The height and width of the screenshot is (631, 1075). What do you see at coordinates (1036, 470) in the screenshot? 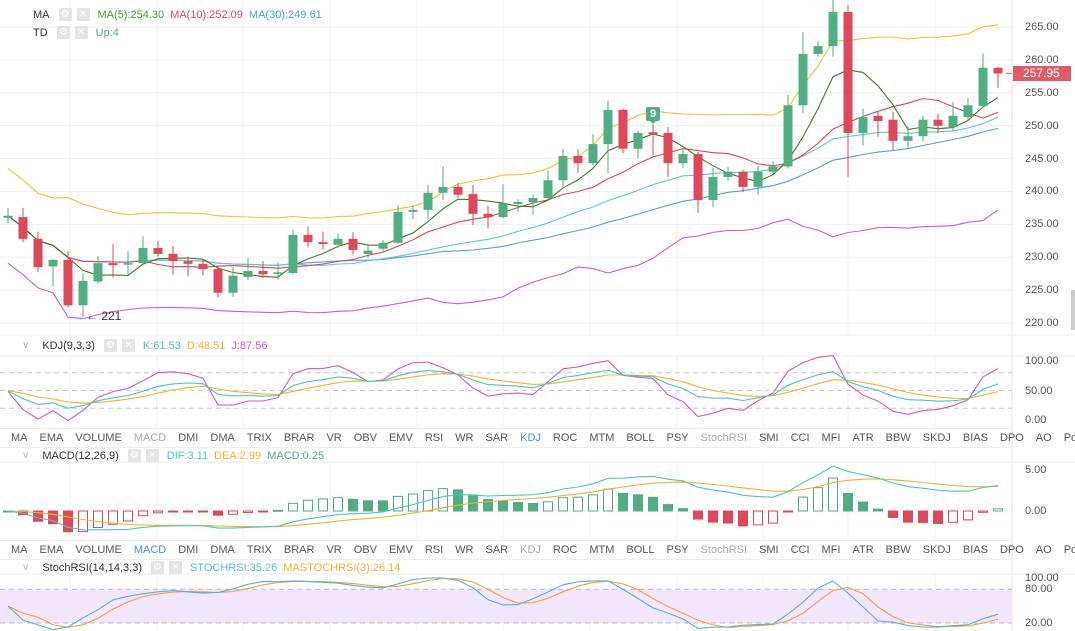
I see `axis-tick-label: 5.00` at bounding box center [1036, 470].